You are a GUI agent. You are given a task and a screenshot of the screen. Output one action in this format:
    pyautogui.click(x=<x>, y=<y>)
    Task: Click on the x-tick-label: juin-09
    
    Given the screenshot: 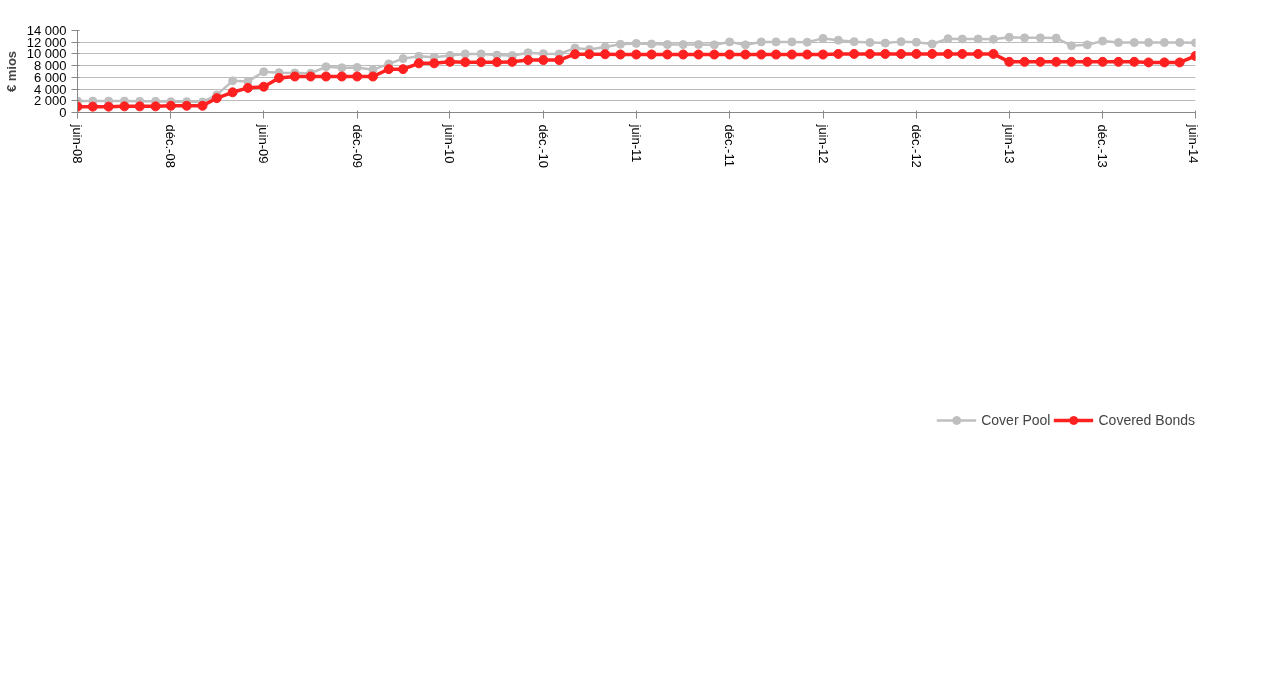 What is the action you would take?
    pyautogui.click(x=264, y=143)
    